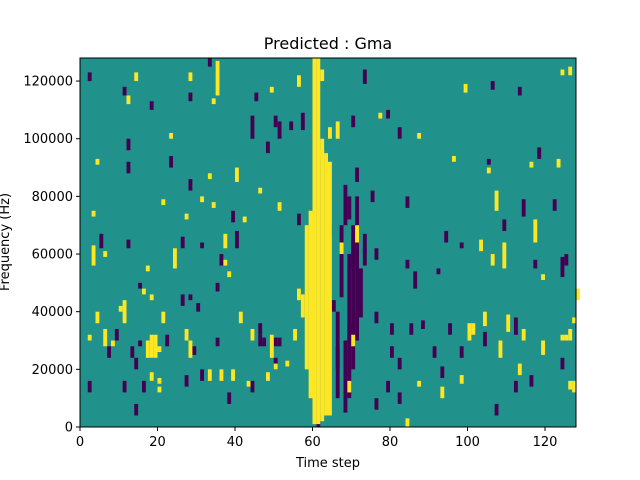 This screenshot has width=640, height=480. I want to click on chart-title: Predicted : Gma, so click(328, 43).